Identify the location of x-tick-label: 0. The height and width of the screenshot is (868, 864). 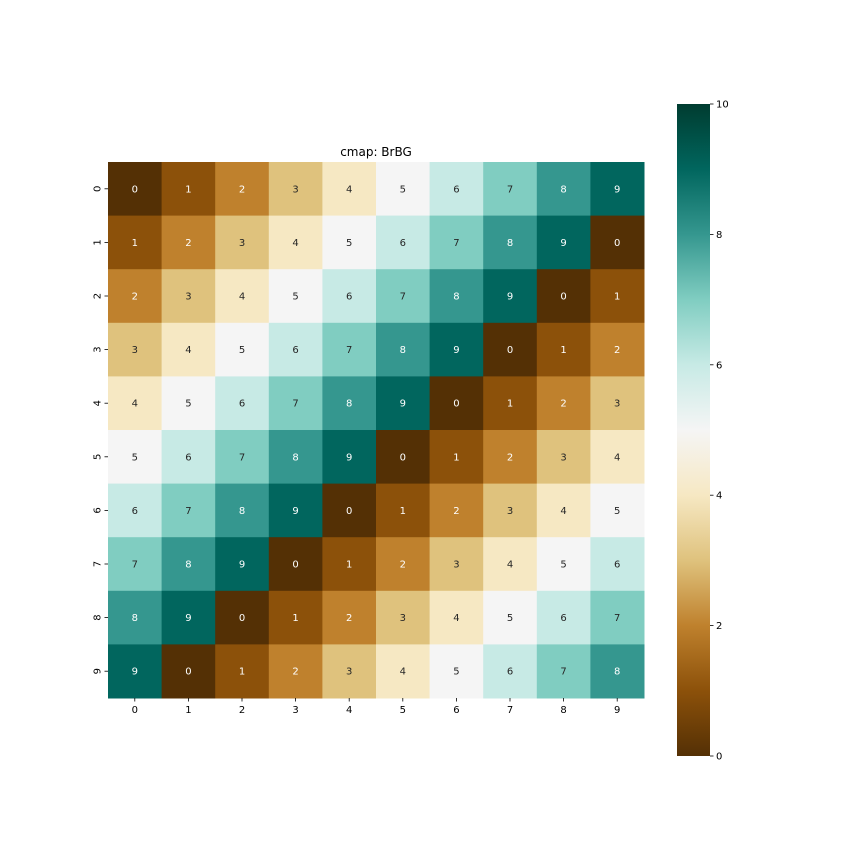
(135, 710).